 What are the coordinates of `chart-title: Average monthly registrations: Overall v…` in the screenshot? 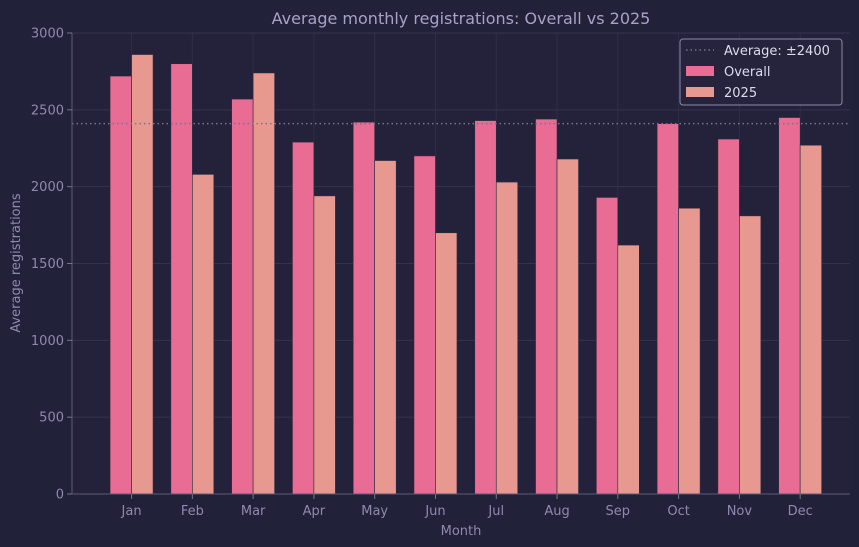 It's located at (461, 18).